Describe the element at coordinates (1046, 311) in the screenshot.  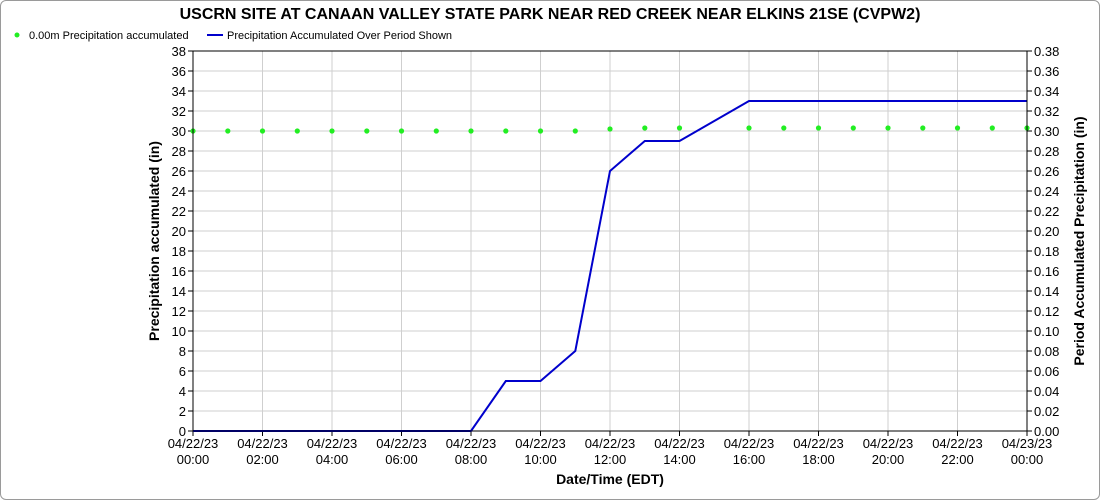
I see `right-tick-label: 0.12` at that location.